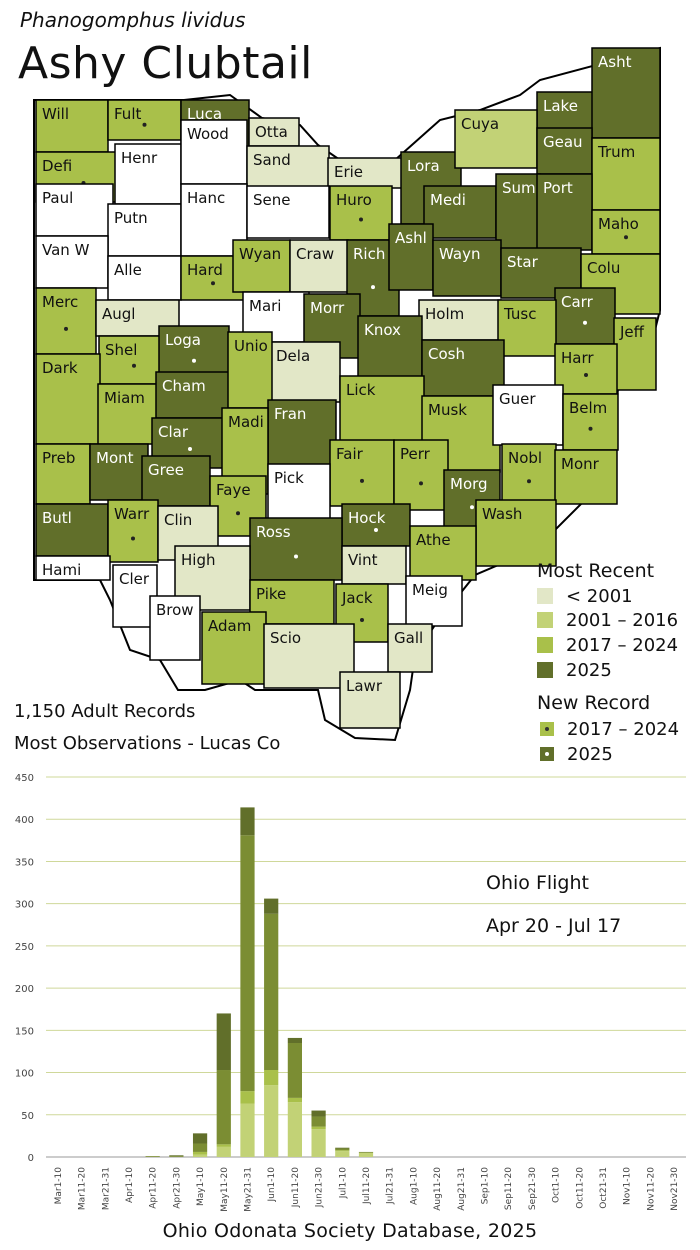 The height and width of the screenshot is (1250, 700). Describe the element at coordinates (66, 321) in the screenshot. I see `county-merc: Merc` at that location.